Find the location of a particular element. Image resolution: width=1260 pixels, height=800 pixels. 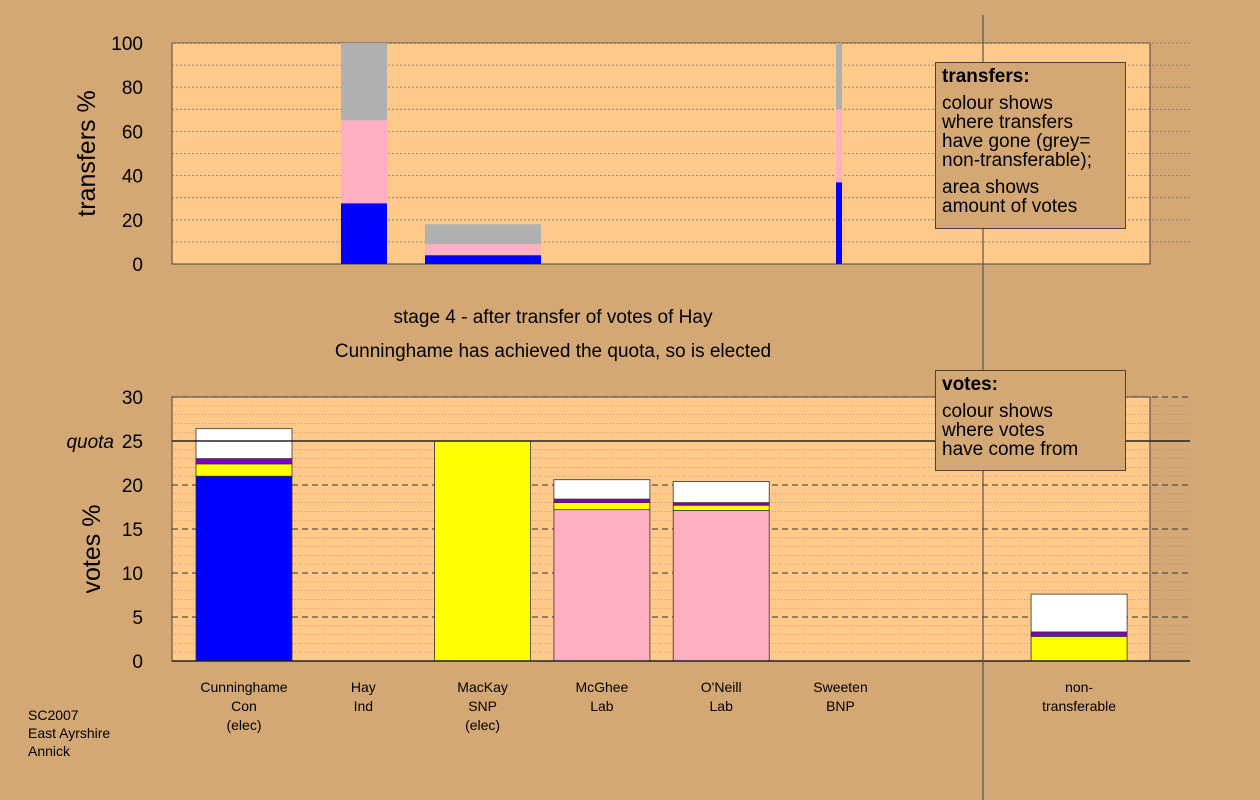

credit: SC2007 East Ayrshire Annick is located at coordinates (69, 733).